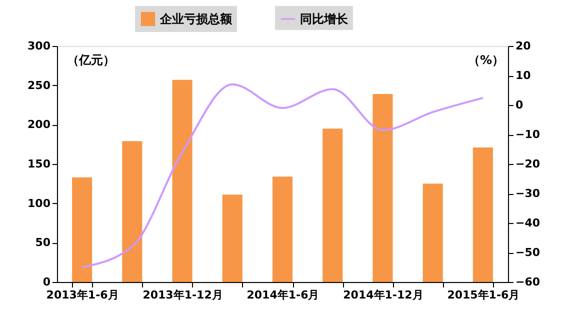 The image size is (566, 326). I want to click on y-tick-label: 200, so click(39, 125).